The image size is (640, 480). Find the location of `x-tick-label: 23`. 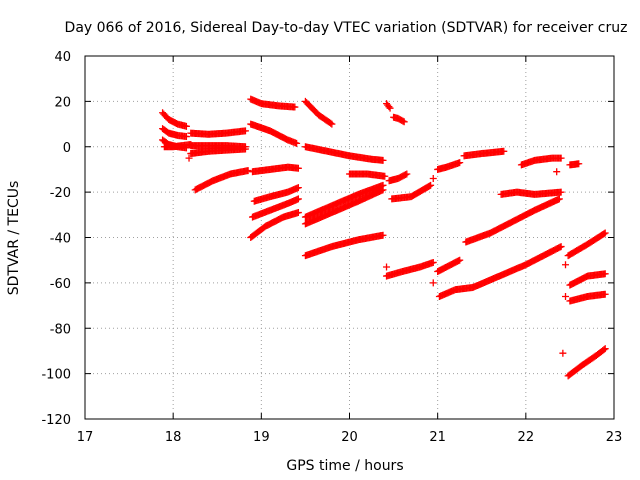

x-tick-label: 23 is located at coordinates (614, 437).